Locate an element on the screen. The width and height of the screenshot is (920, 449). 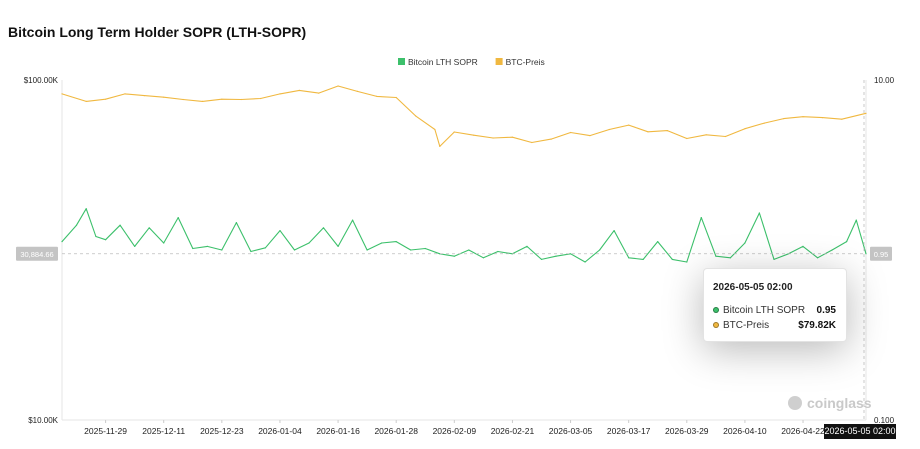
watermark-text: coinglass is located at coordinates (839, 403).